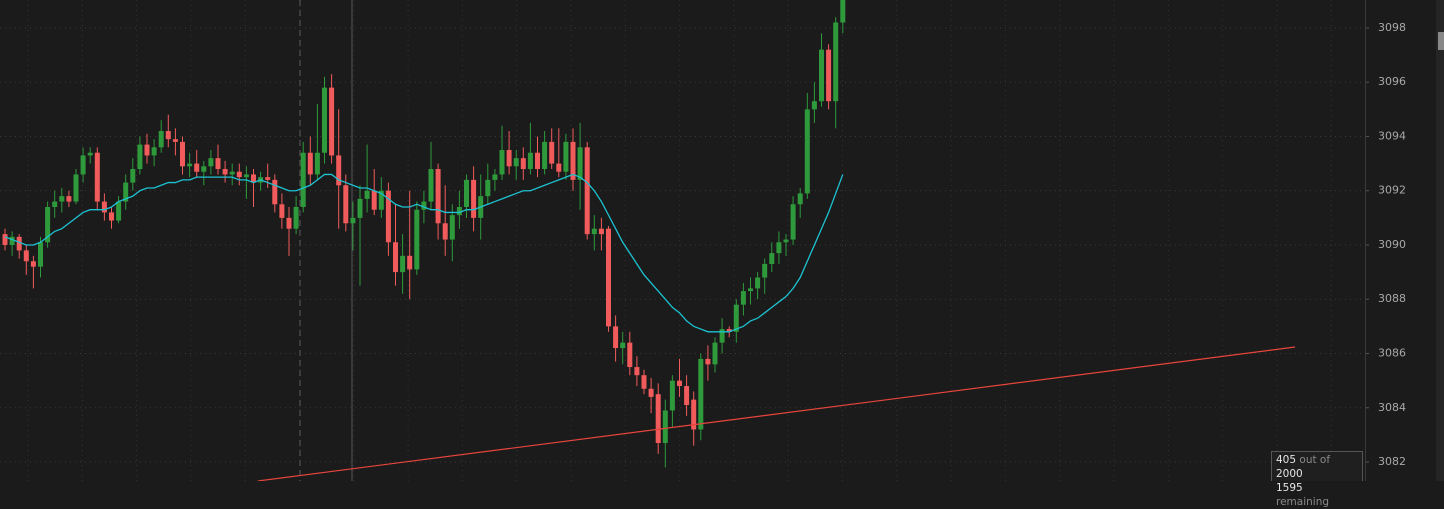 The height and width of the screenshot is (509, 1444). I want to click on counter-line: 405 out of 2000, so click(1317, 467).